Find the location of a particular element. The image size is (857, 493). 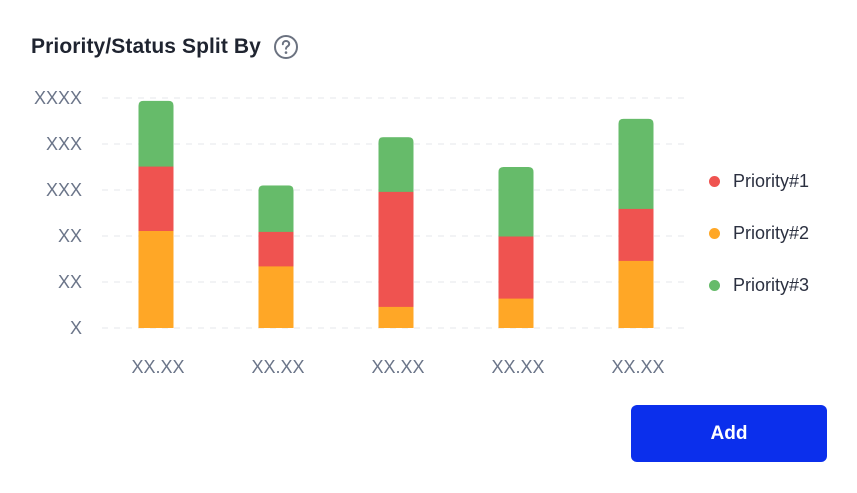

legend-label: Priority#1 is located at coordinates (771, 180).